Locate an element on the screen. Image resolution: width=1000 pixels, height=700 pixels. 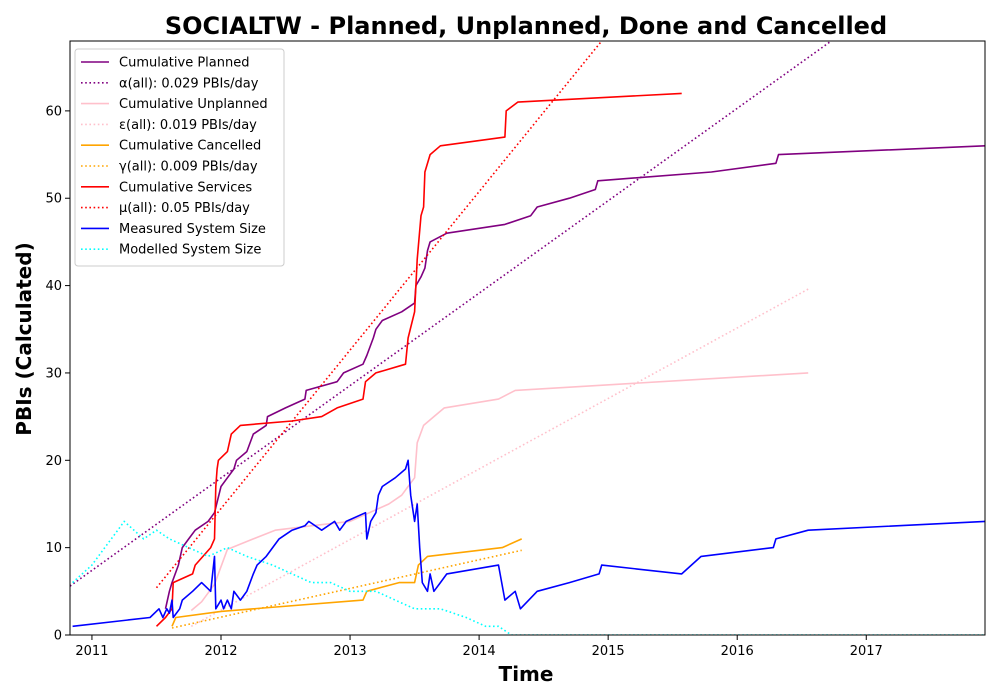
legend-label-4: Cumulative Cancelled is located at coordinates (190, 146).